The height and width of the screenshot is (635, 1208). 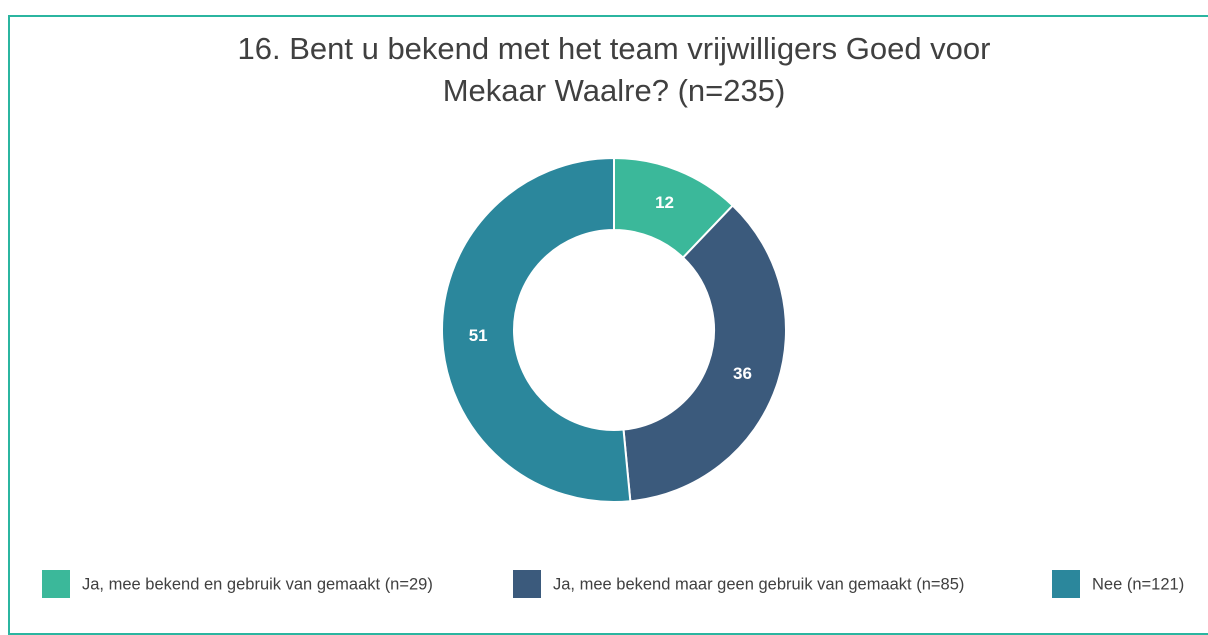 I want to click on data-label: 36, so click(x=742, y=373).